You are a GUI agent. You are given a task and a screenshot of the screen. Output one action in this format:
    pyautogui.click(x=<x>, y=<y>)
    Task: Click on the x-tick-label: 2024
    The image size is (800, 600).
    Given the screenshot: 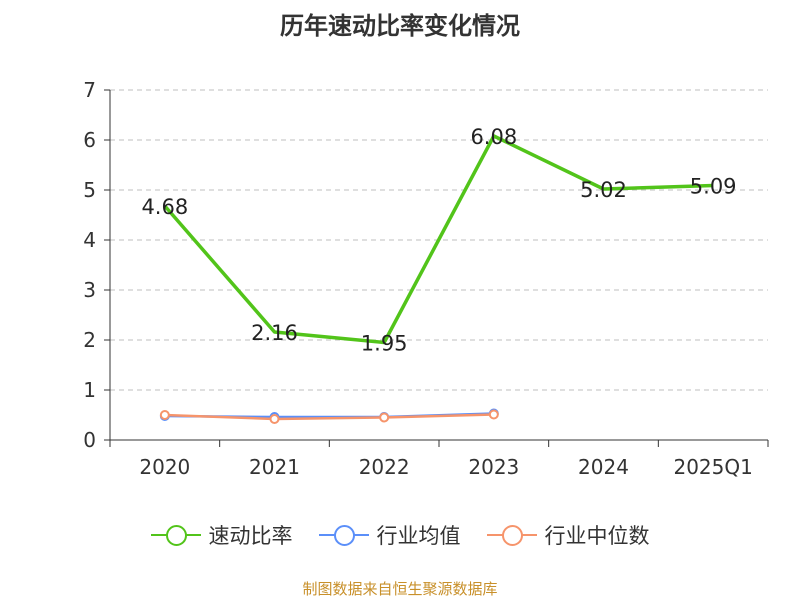 What is the action you would take?
    pyautogui.click(x=603, y=467)
    